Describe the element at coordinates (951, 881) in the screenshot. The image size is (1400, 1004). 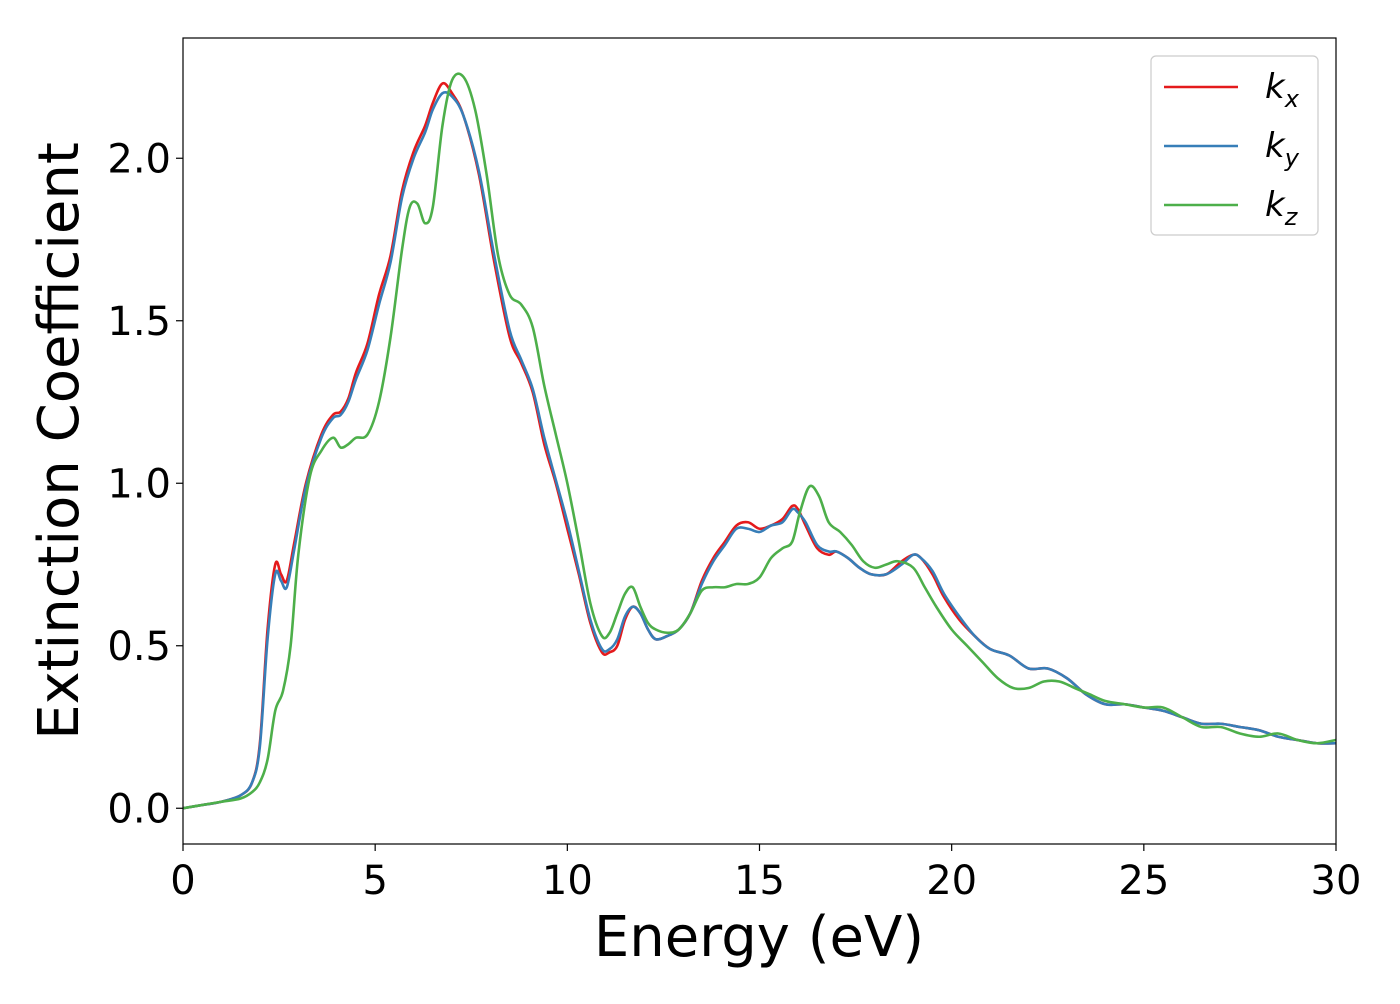
I see `x-tick-label: 20` at that location.